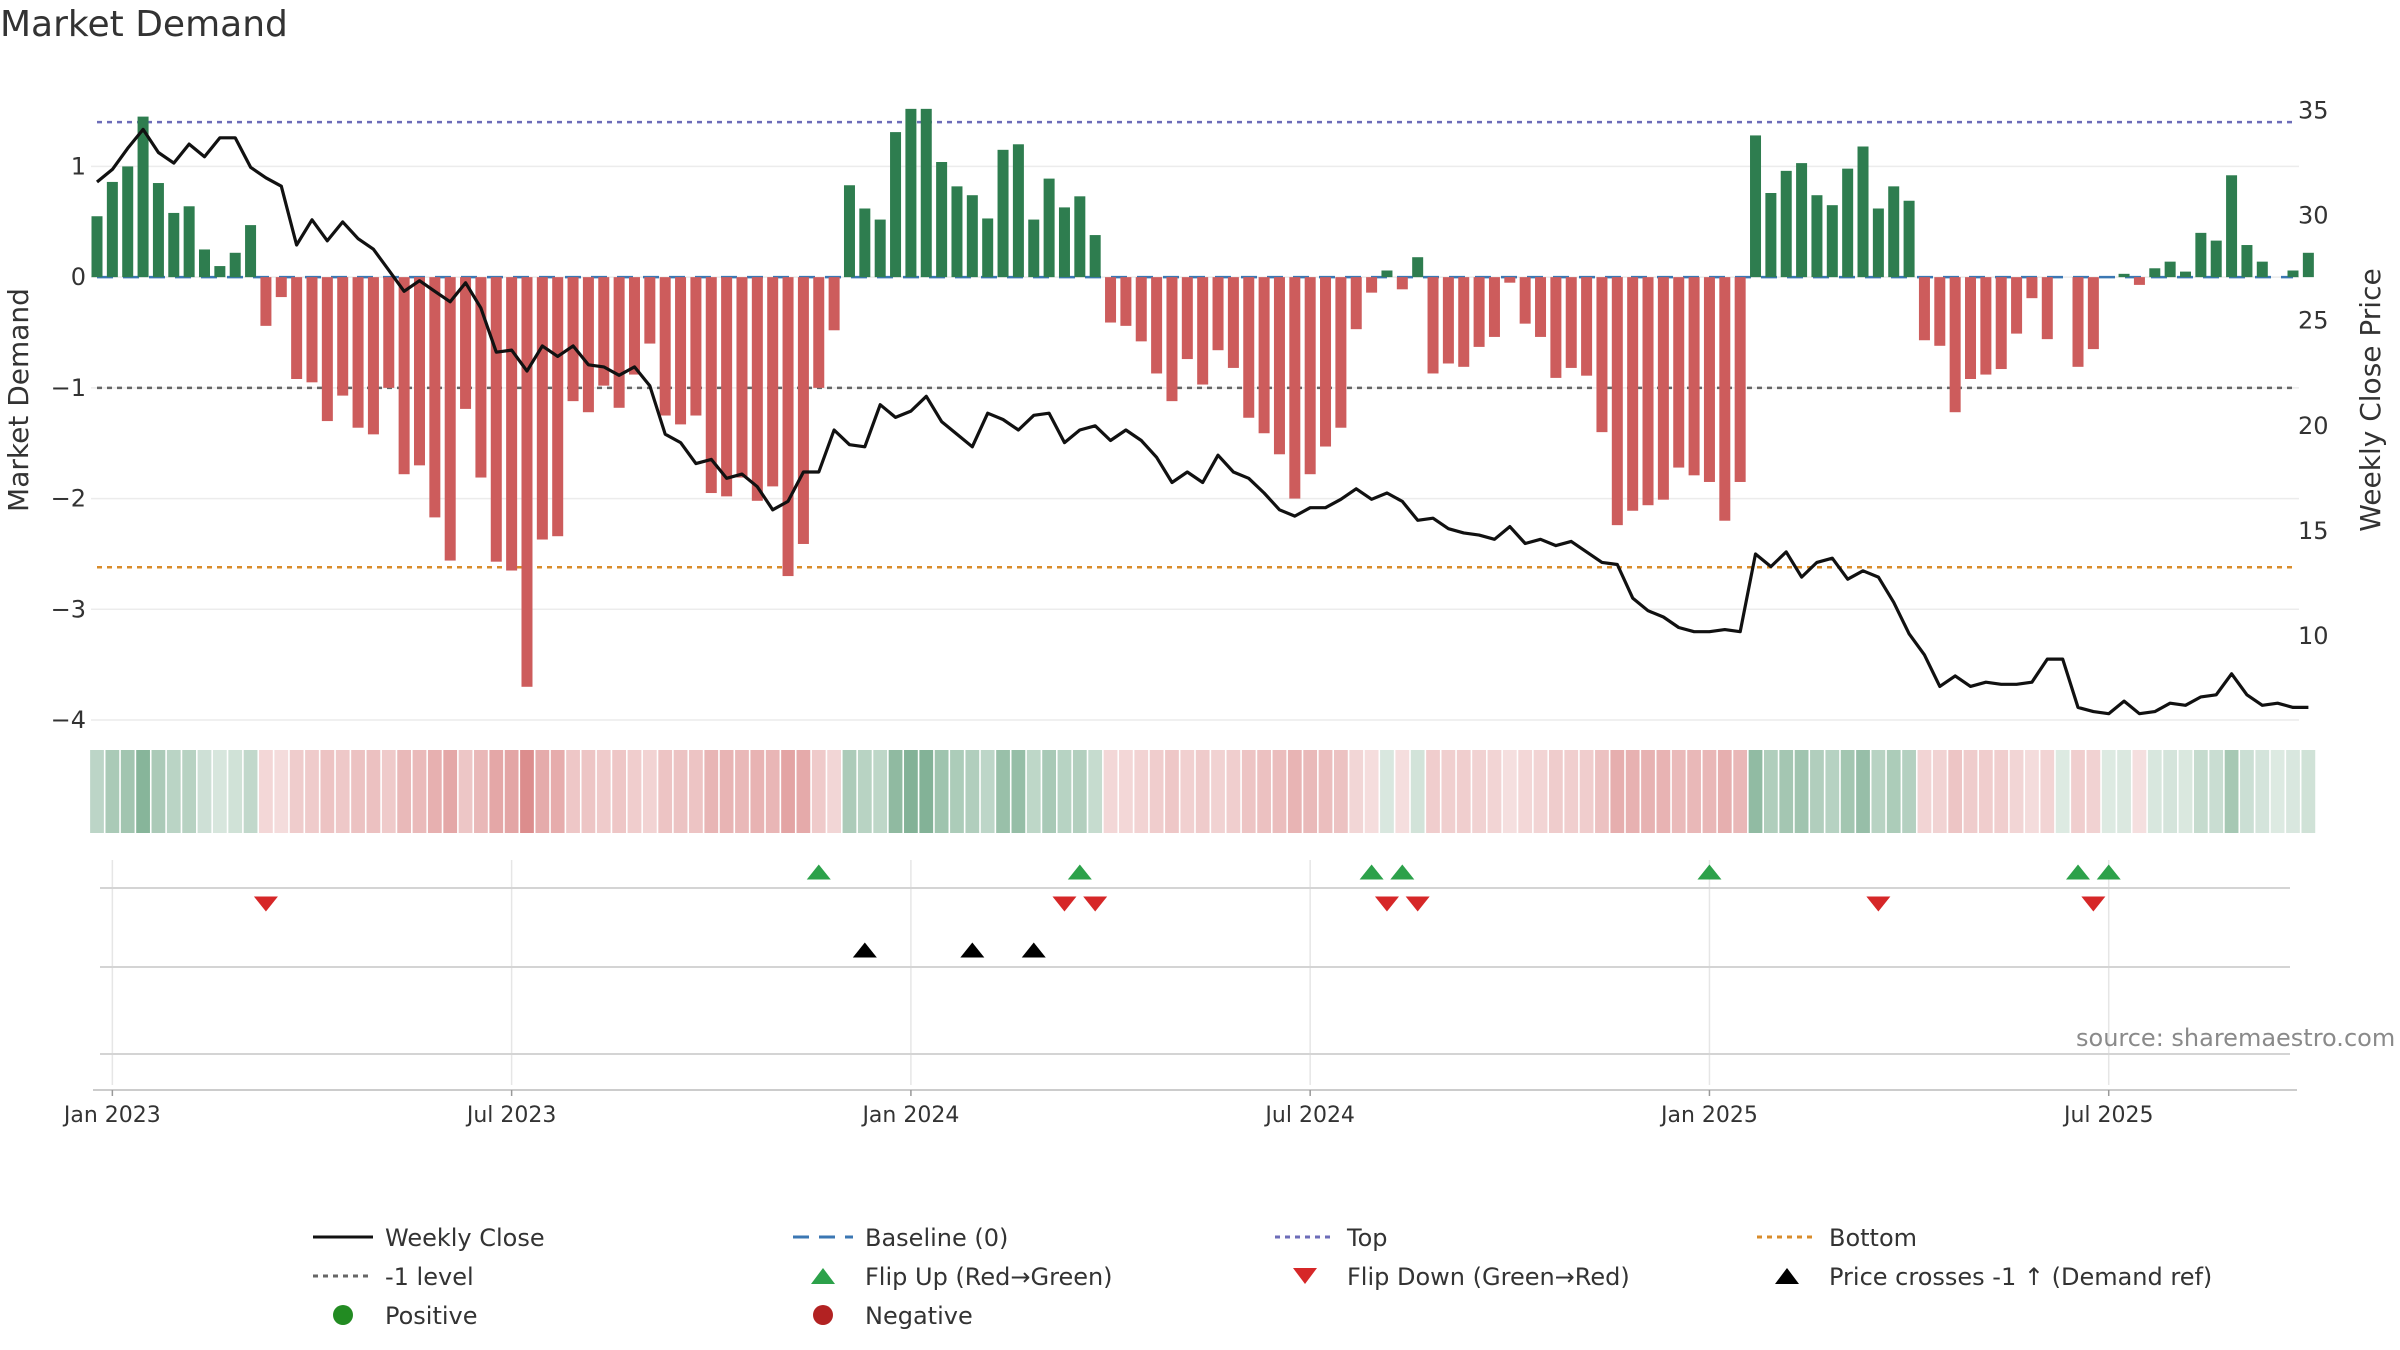 This screenshot has width=2400, height=1350. What do you see at coordinates (1787, 1276) in the screenshot?
I see `legend-swatch` at bounding box center [1787, 1276].